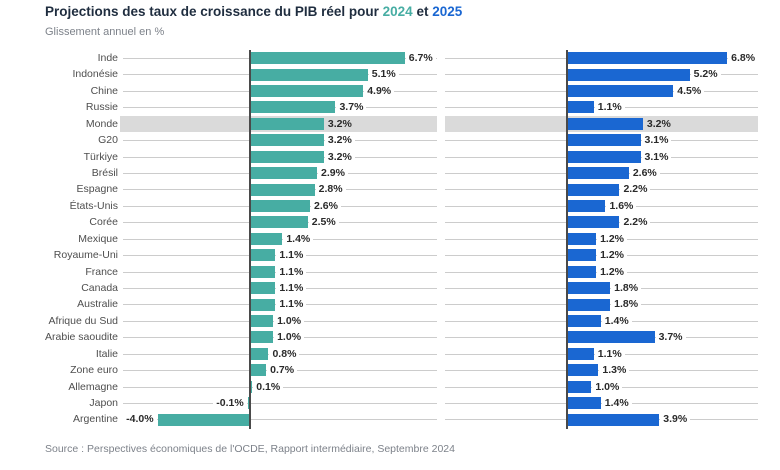  I want to click on chart-row: 3.9%, so click(601, 419).